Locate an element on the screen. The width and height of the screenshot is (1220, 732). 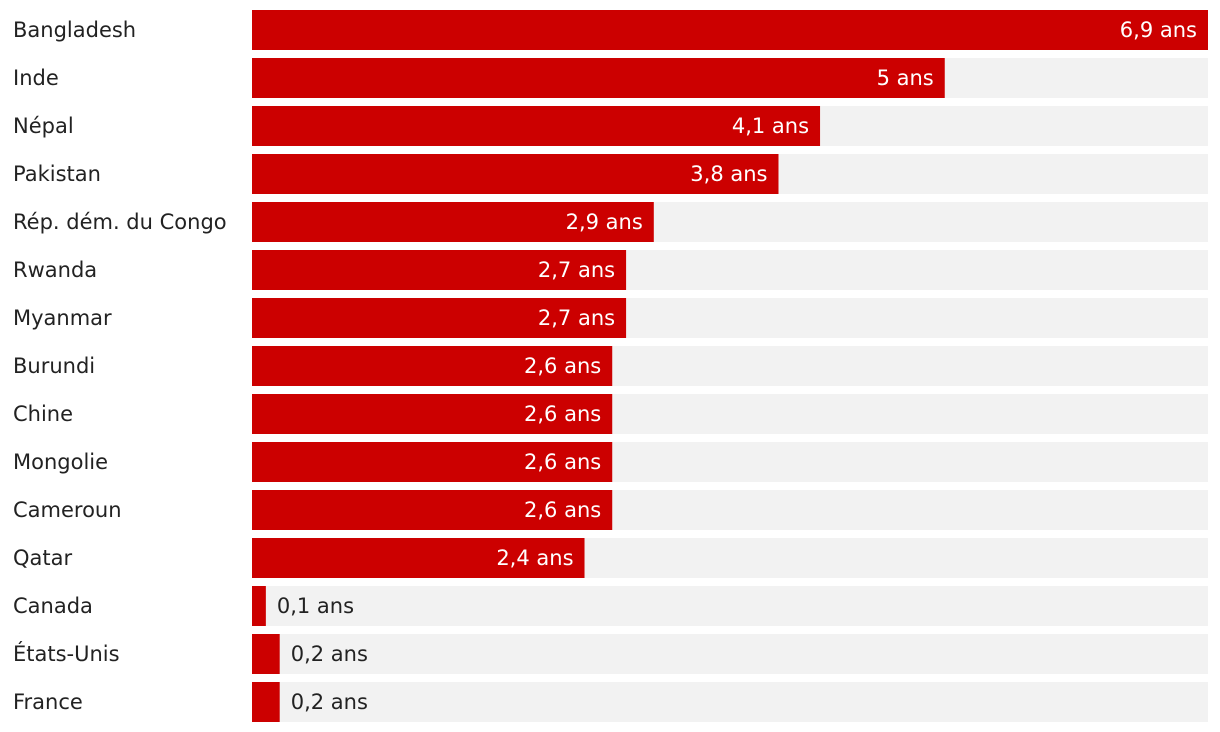
bar-row: France 0,2 ans is located at coordinates (610, 702).